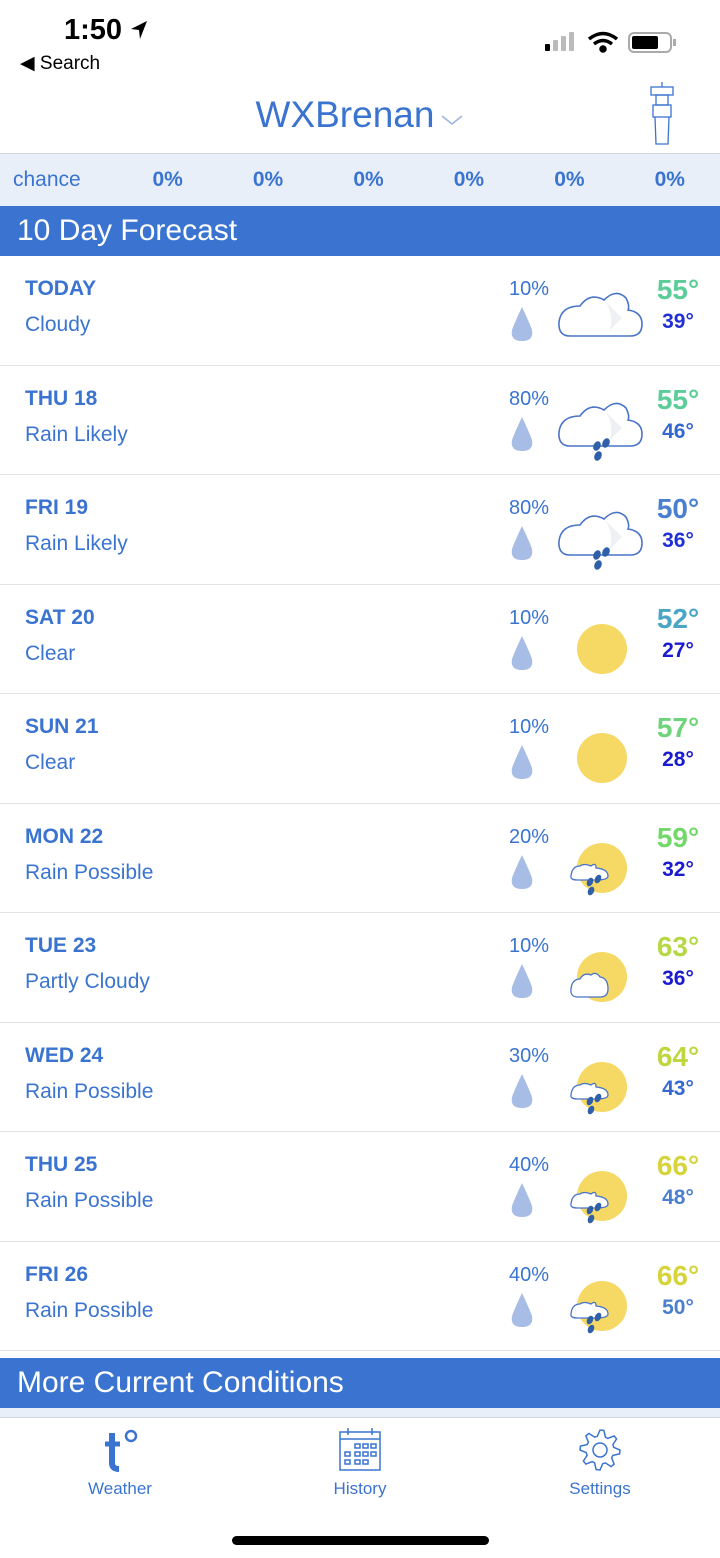 The width and height of the screenshot is (720, 1558). I want to click on day-label: THU 18, so click(61, 398).